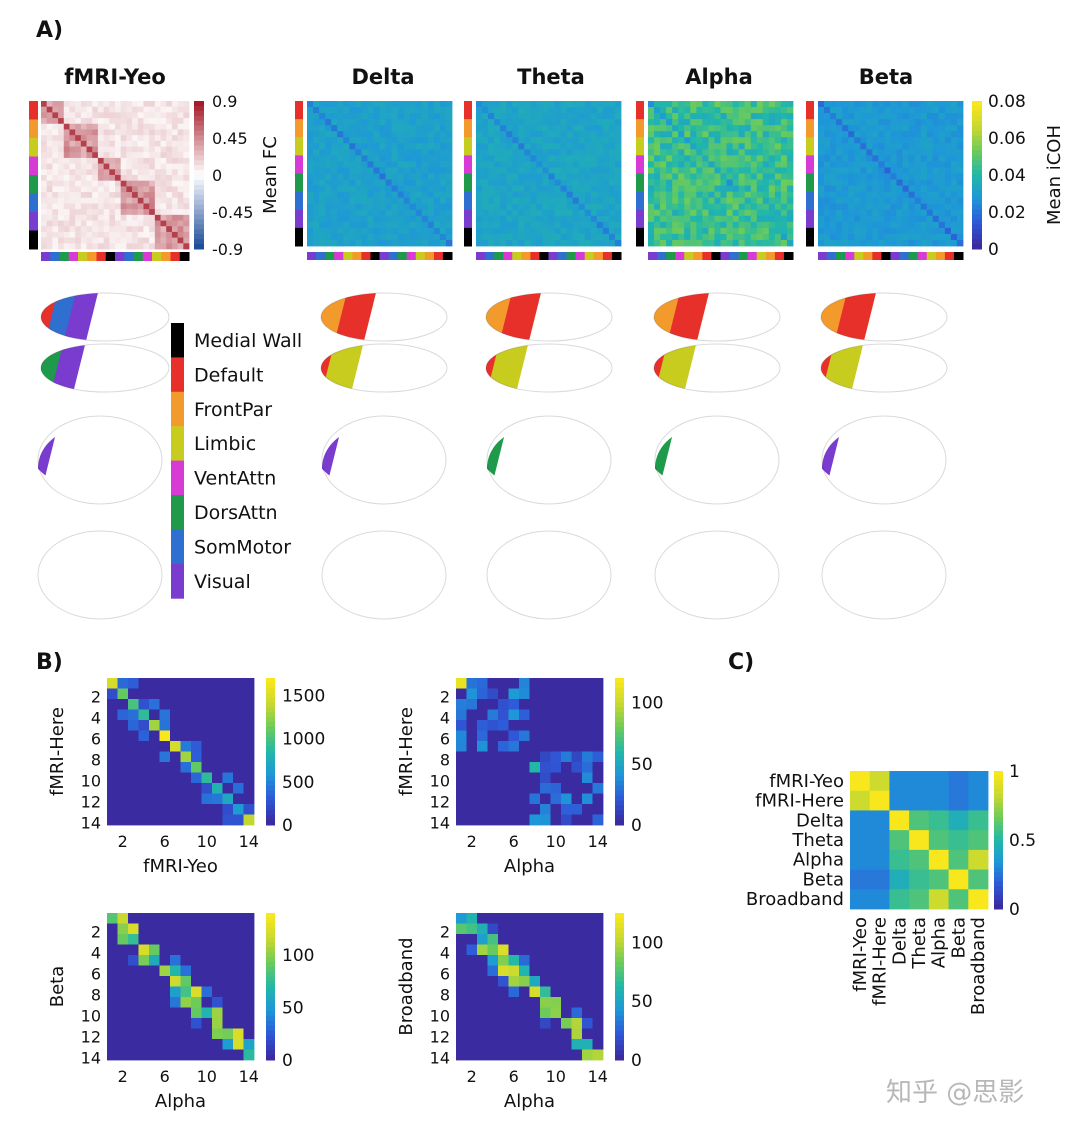  What do you see at coordinates (96, 994) in the screenshot?
I see `y-tick-label: 8` at bounding box center [96, 994].